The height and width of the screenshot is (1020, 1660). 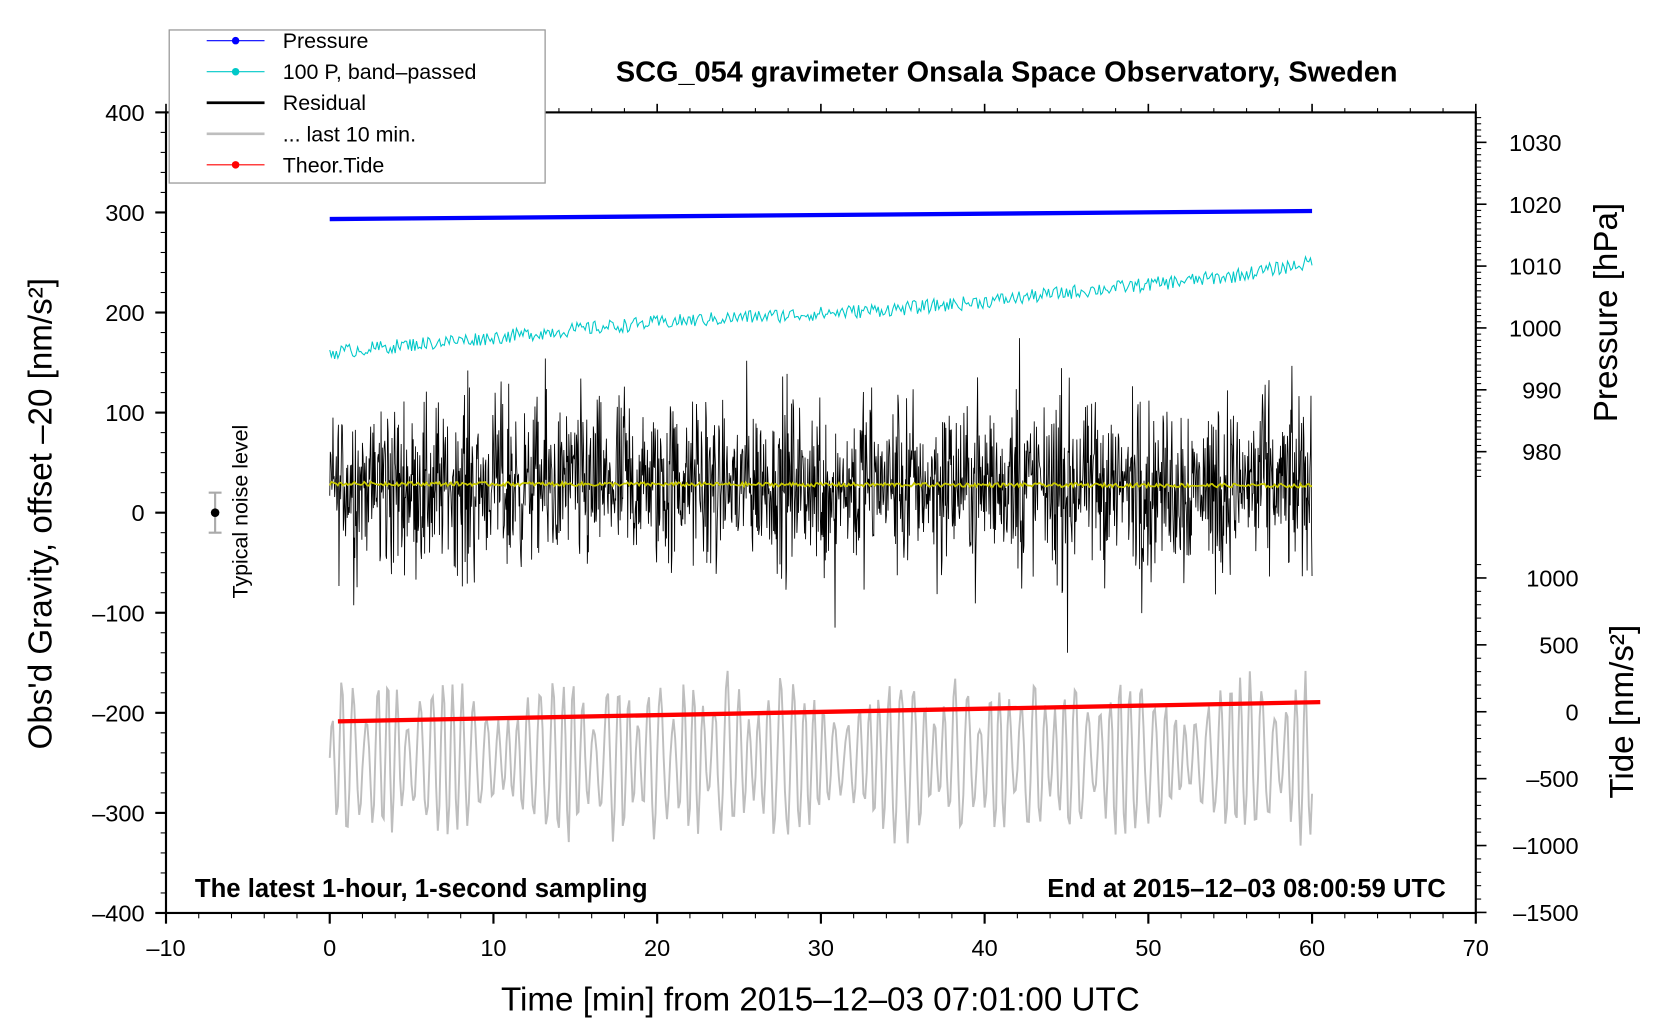 What do you see at coordinates (240, 512) in the screenshot?
I see `noise-label: Typical noise level` at bounding box center [240, 512].